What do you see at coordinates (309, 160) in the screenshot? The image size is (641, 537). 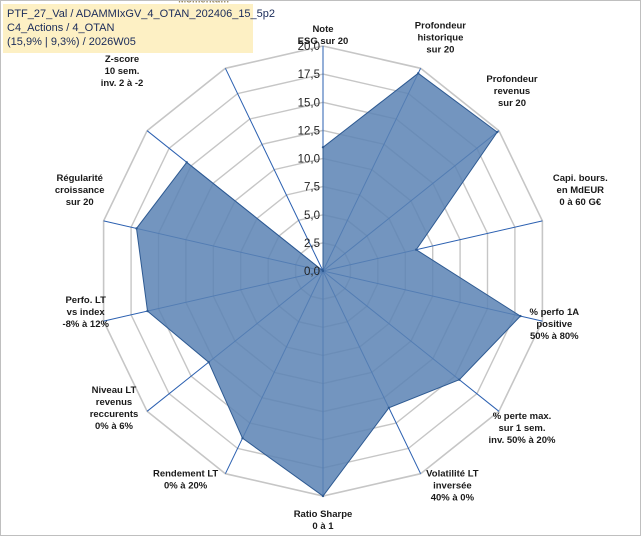 I see `tick-label: 10,0` at bounding box center [309, 160].